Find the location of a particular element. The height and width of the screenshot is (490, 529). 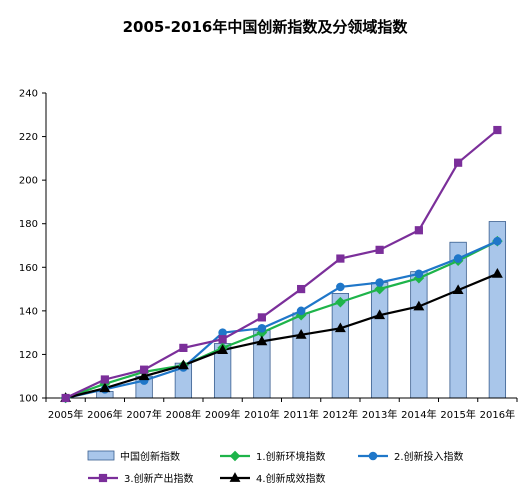

x-tick-label-4: 2009年 is located at coordinates (222, 414).